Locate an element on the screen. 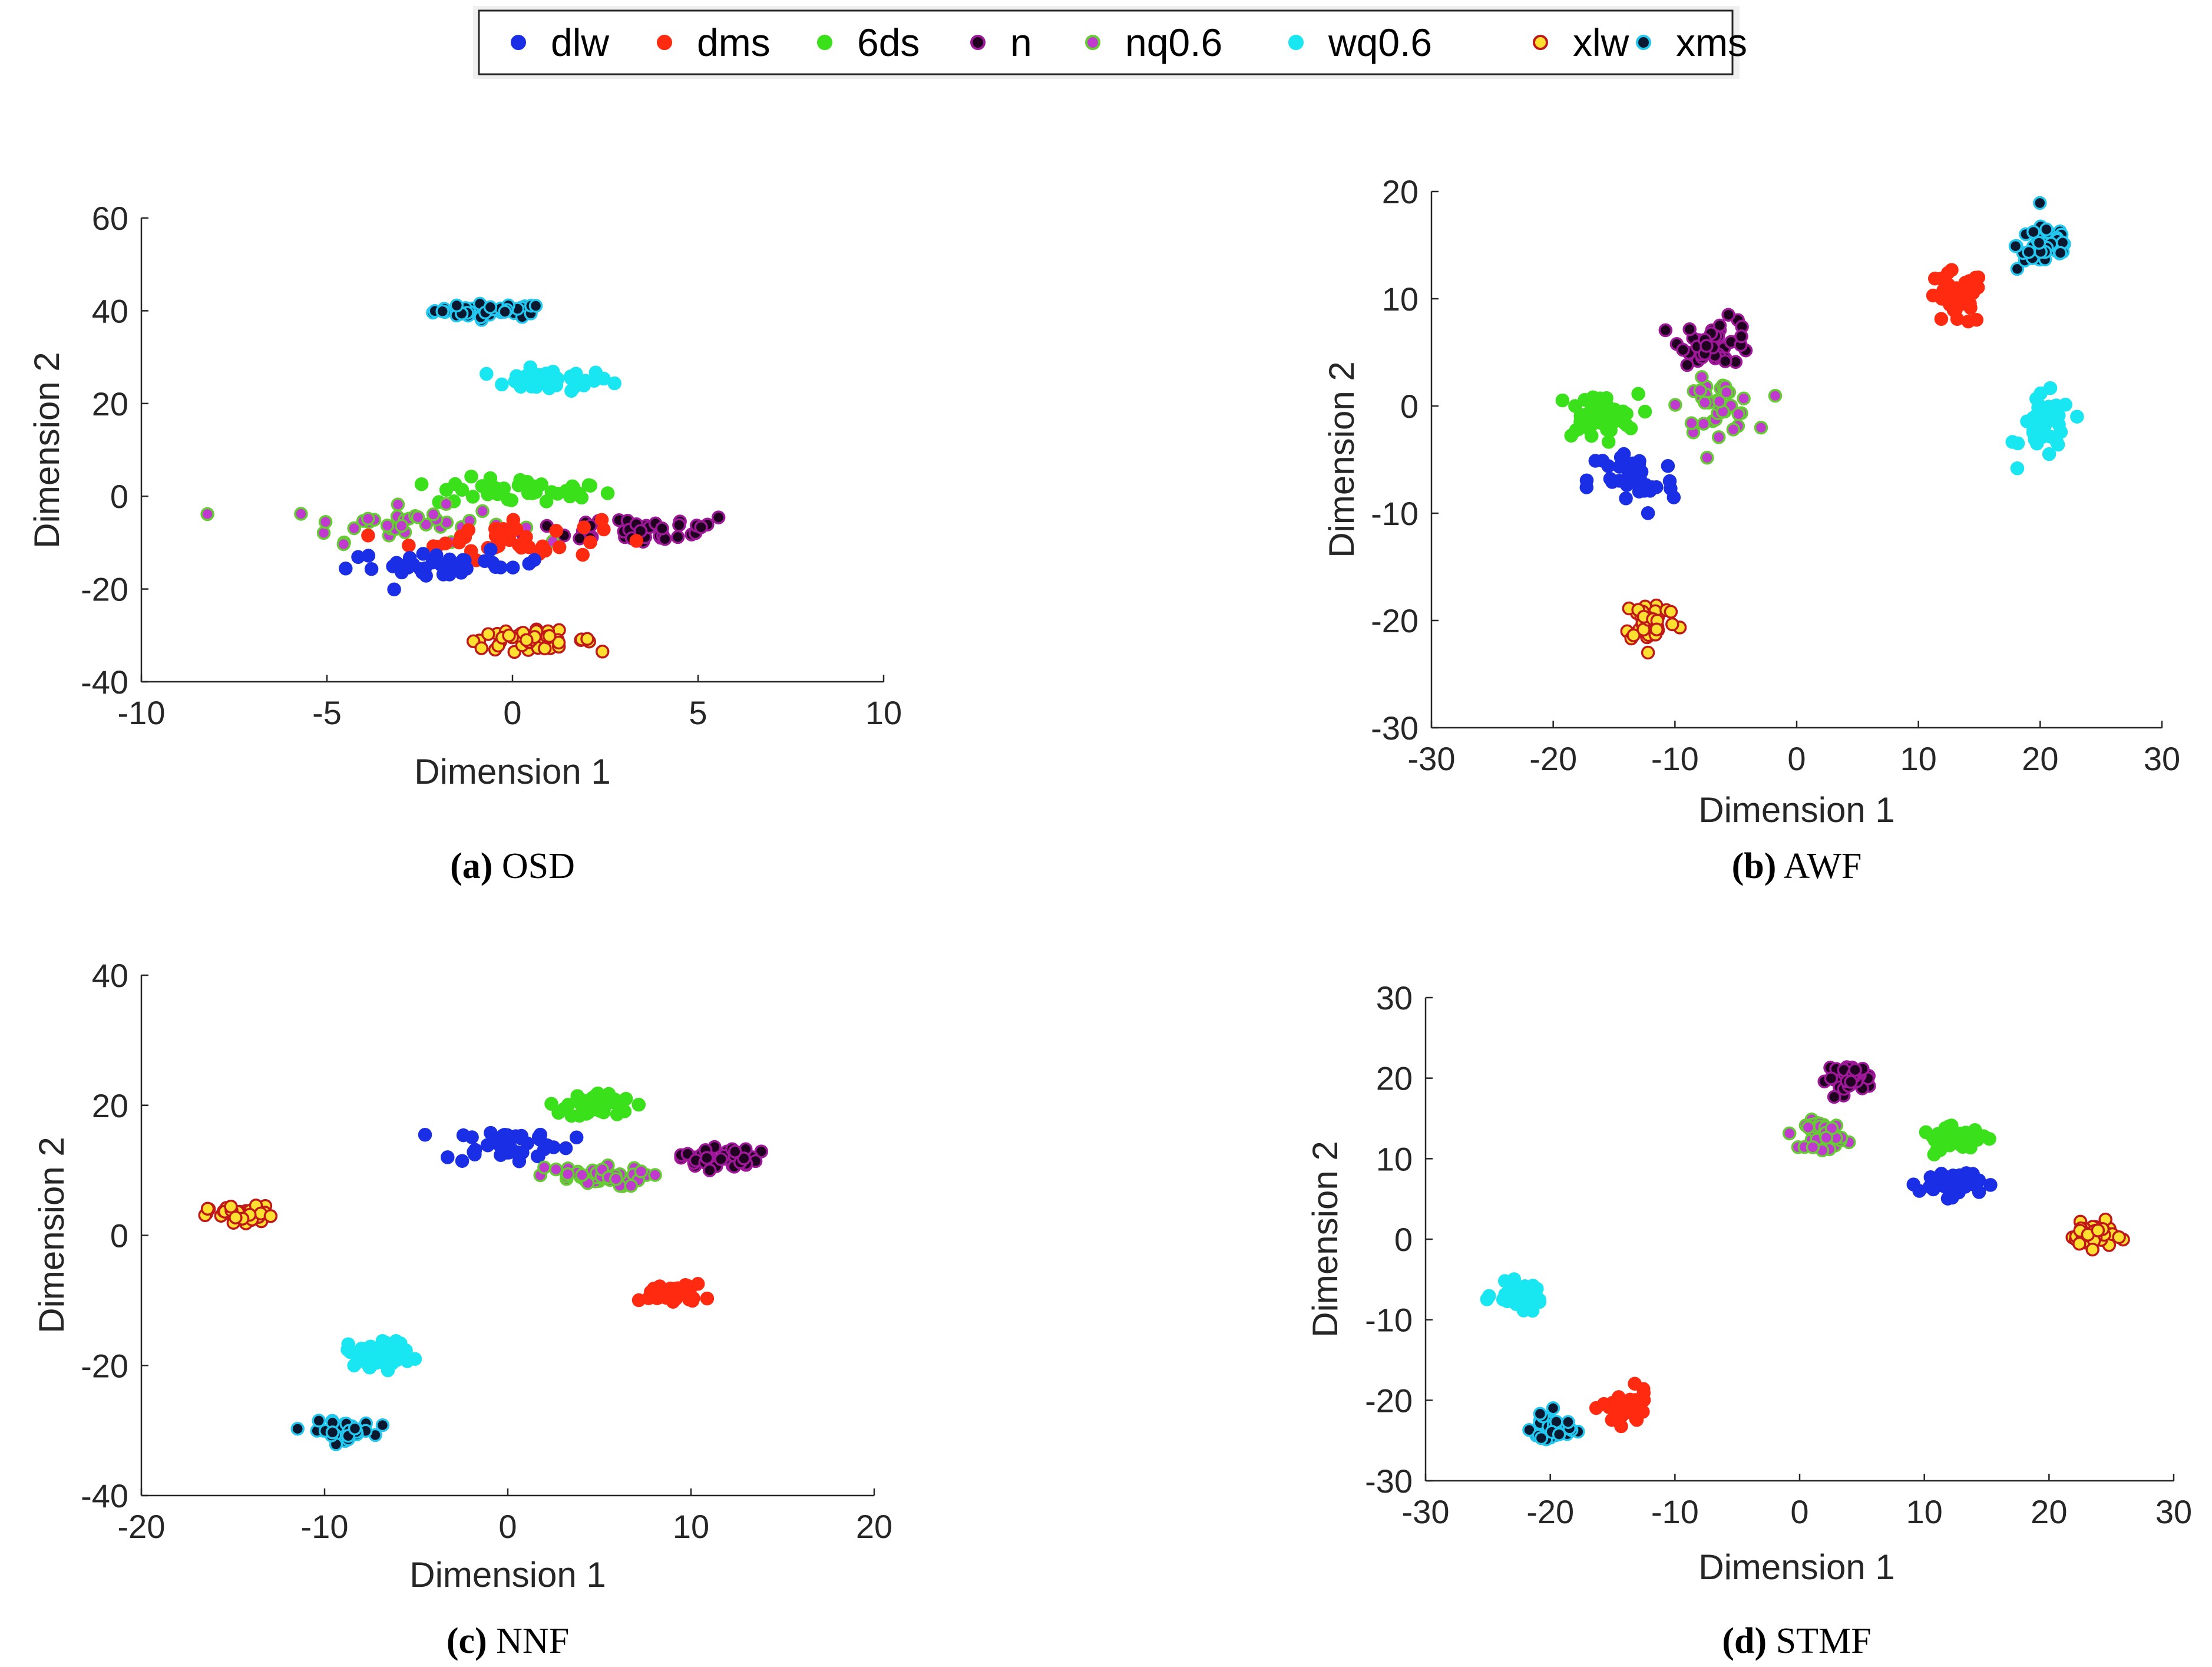 This screenshot has width=2212, height=1667. osd-x-ticks: -10 -5 0 5 10 is located at coordinates (510, 703).